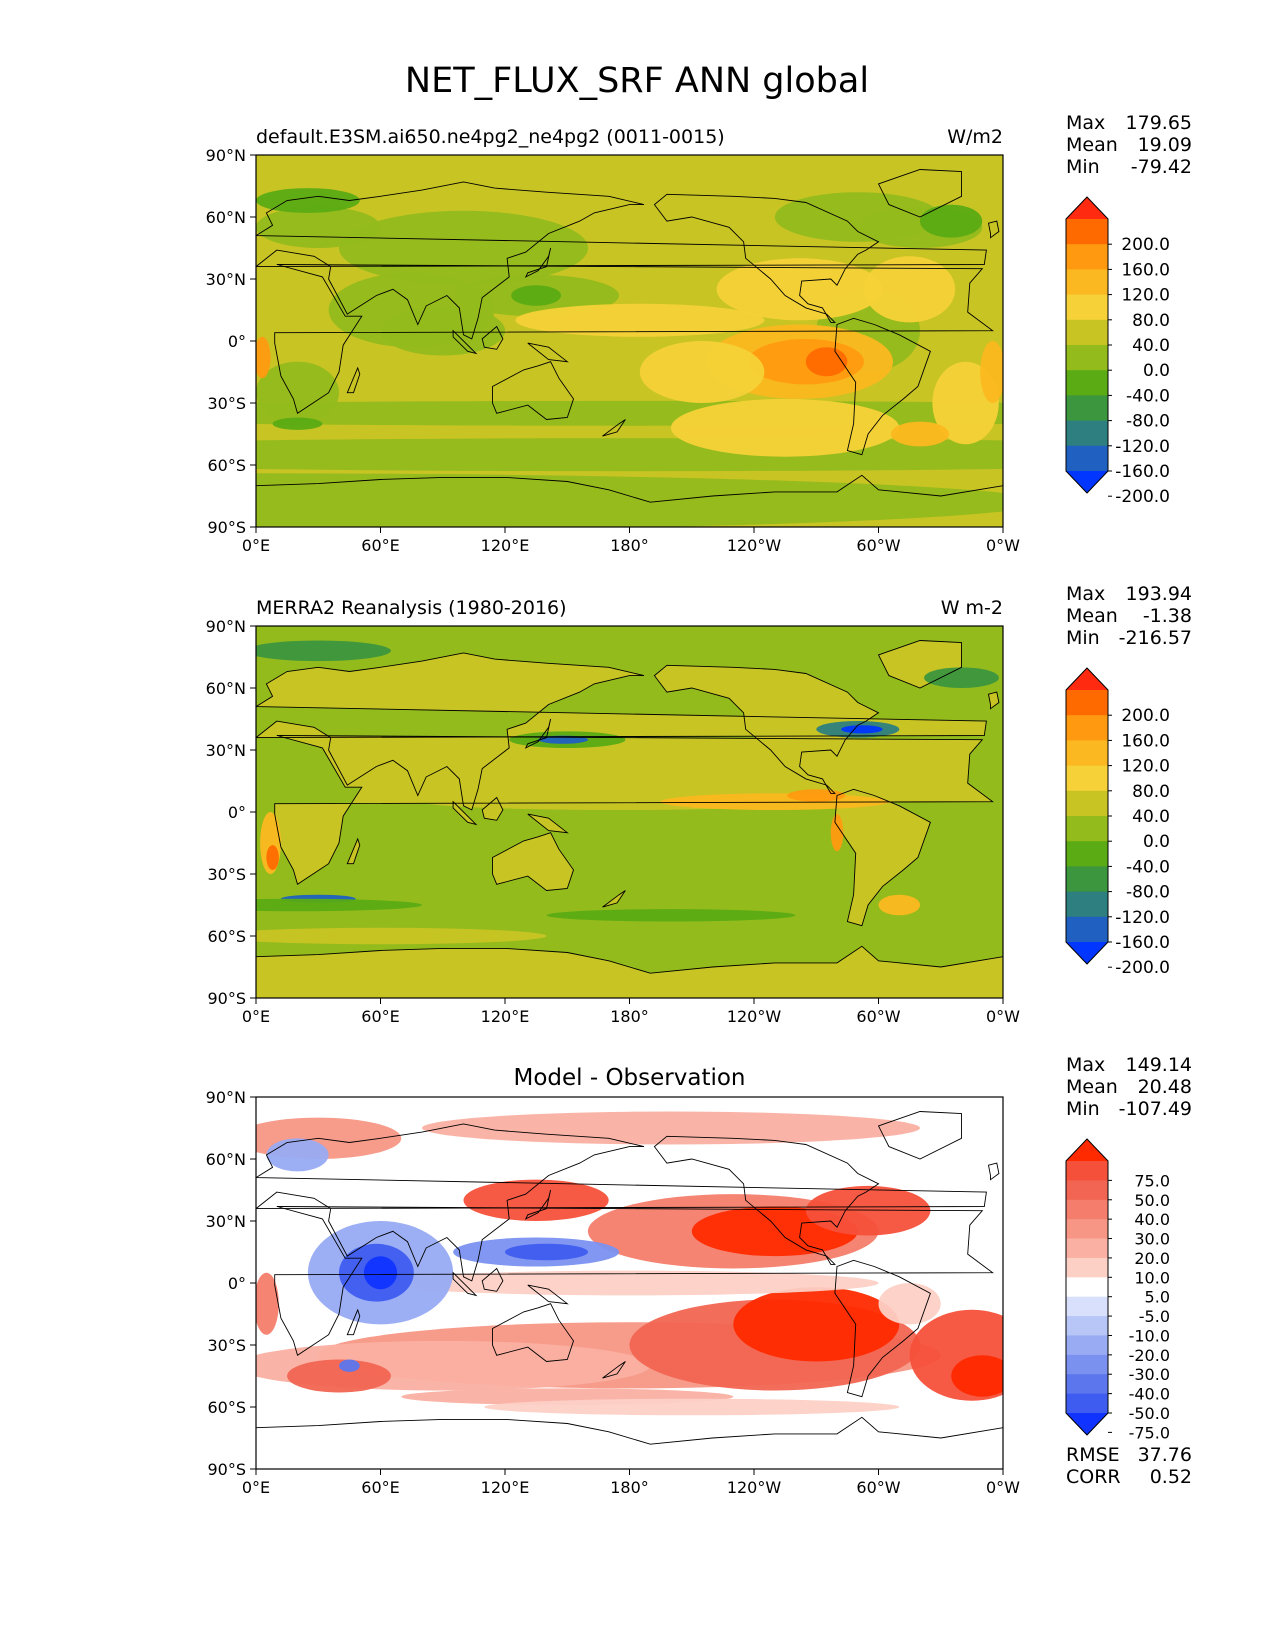 Image resolution: width=1275 pixels, height=1650 pixels. What do you see at coordinates (226, 1159) in the screenshot?
I see `lat-tick-label: 60°N` at bounding box center [226, 1159].